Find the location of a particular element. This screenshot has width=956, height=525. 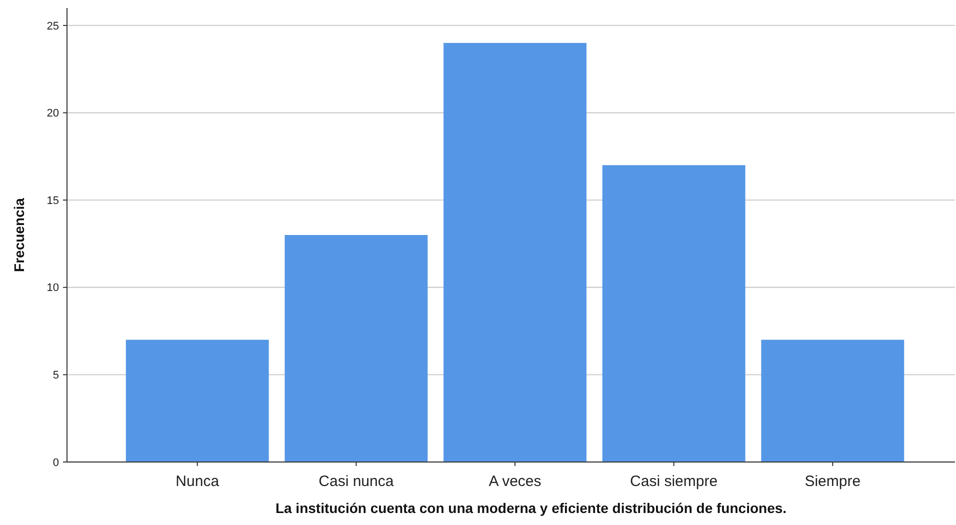

y-tick-label: 20 is located at coordinates (52, 114).